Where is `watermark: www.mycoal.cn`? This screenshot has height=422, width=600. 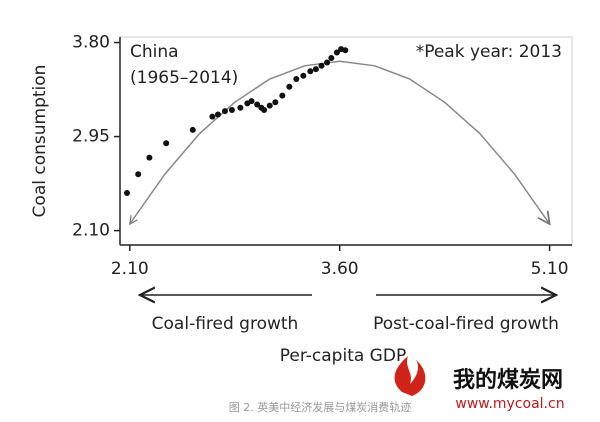
watermark: www.mycoal.cn is located at coordinates (509, 404).